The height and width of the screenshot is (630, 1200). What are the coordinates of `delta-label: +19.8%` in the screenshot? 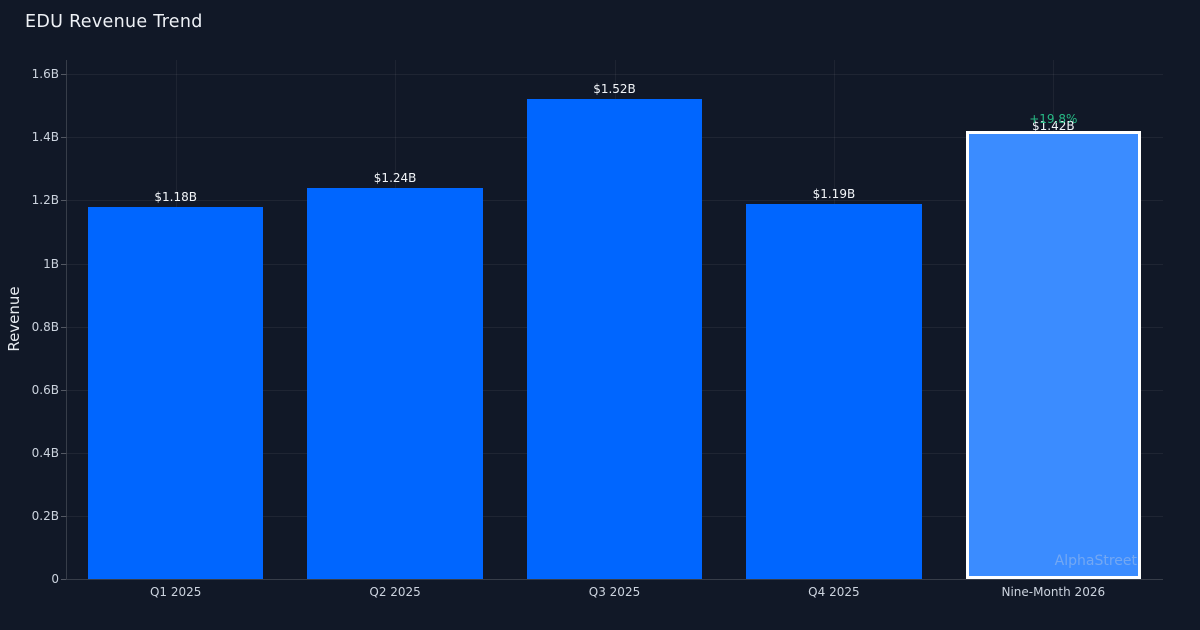 It's located at (1053, 119).